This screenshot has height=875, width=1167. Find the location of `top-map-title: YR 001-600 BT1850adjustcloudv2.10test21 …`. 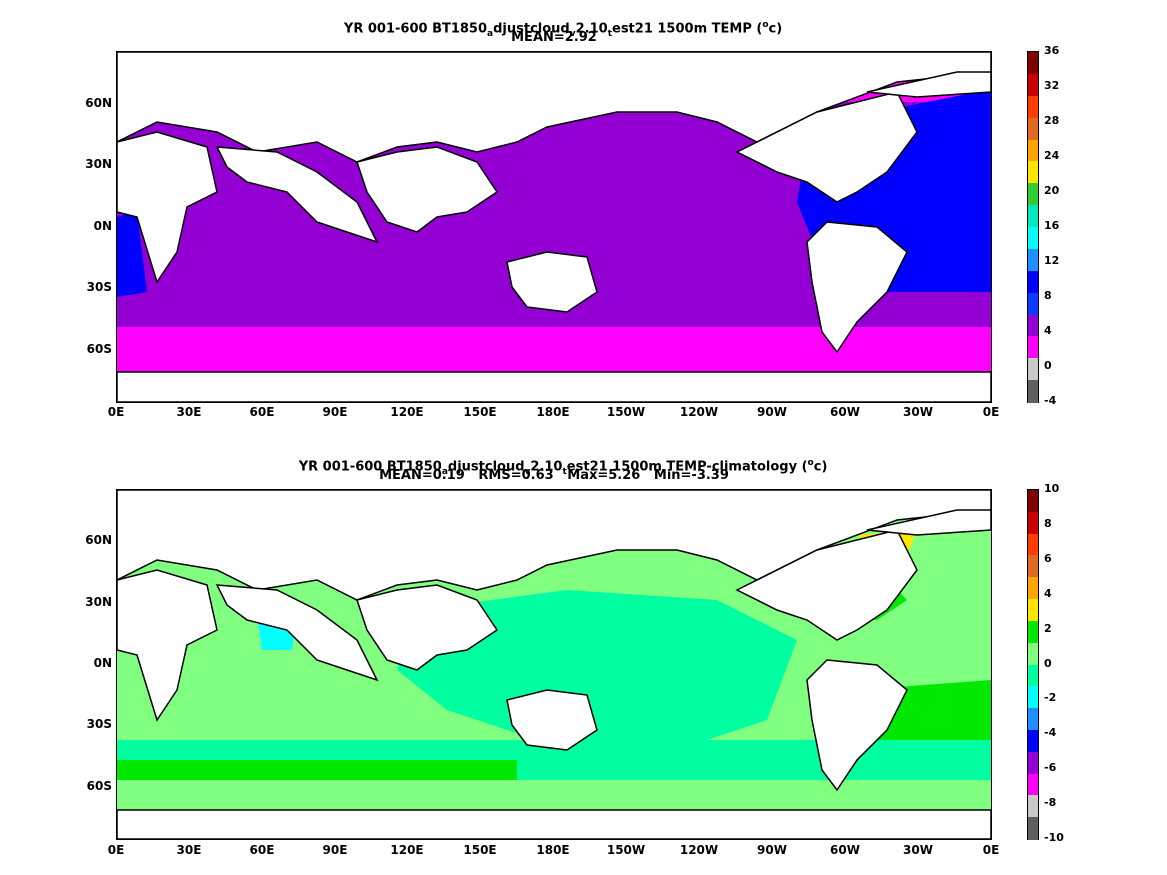

top-map-title: YR 001-600 BT1850adjustcloudv2.10test21 … is located at coordinates (563, 29).